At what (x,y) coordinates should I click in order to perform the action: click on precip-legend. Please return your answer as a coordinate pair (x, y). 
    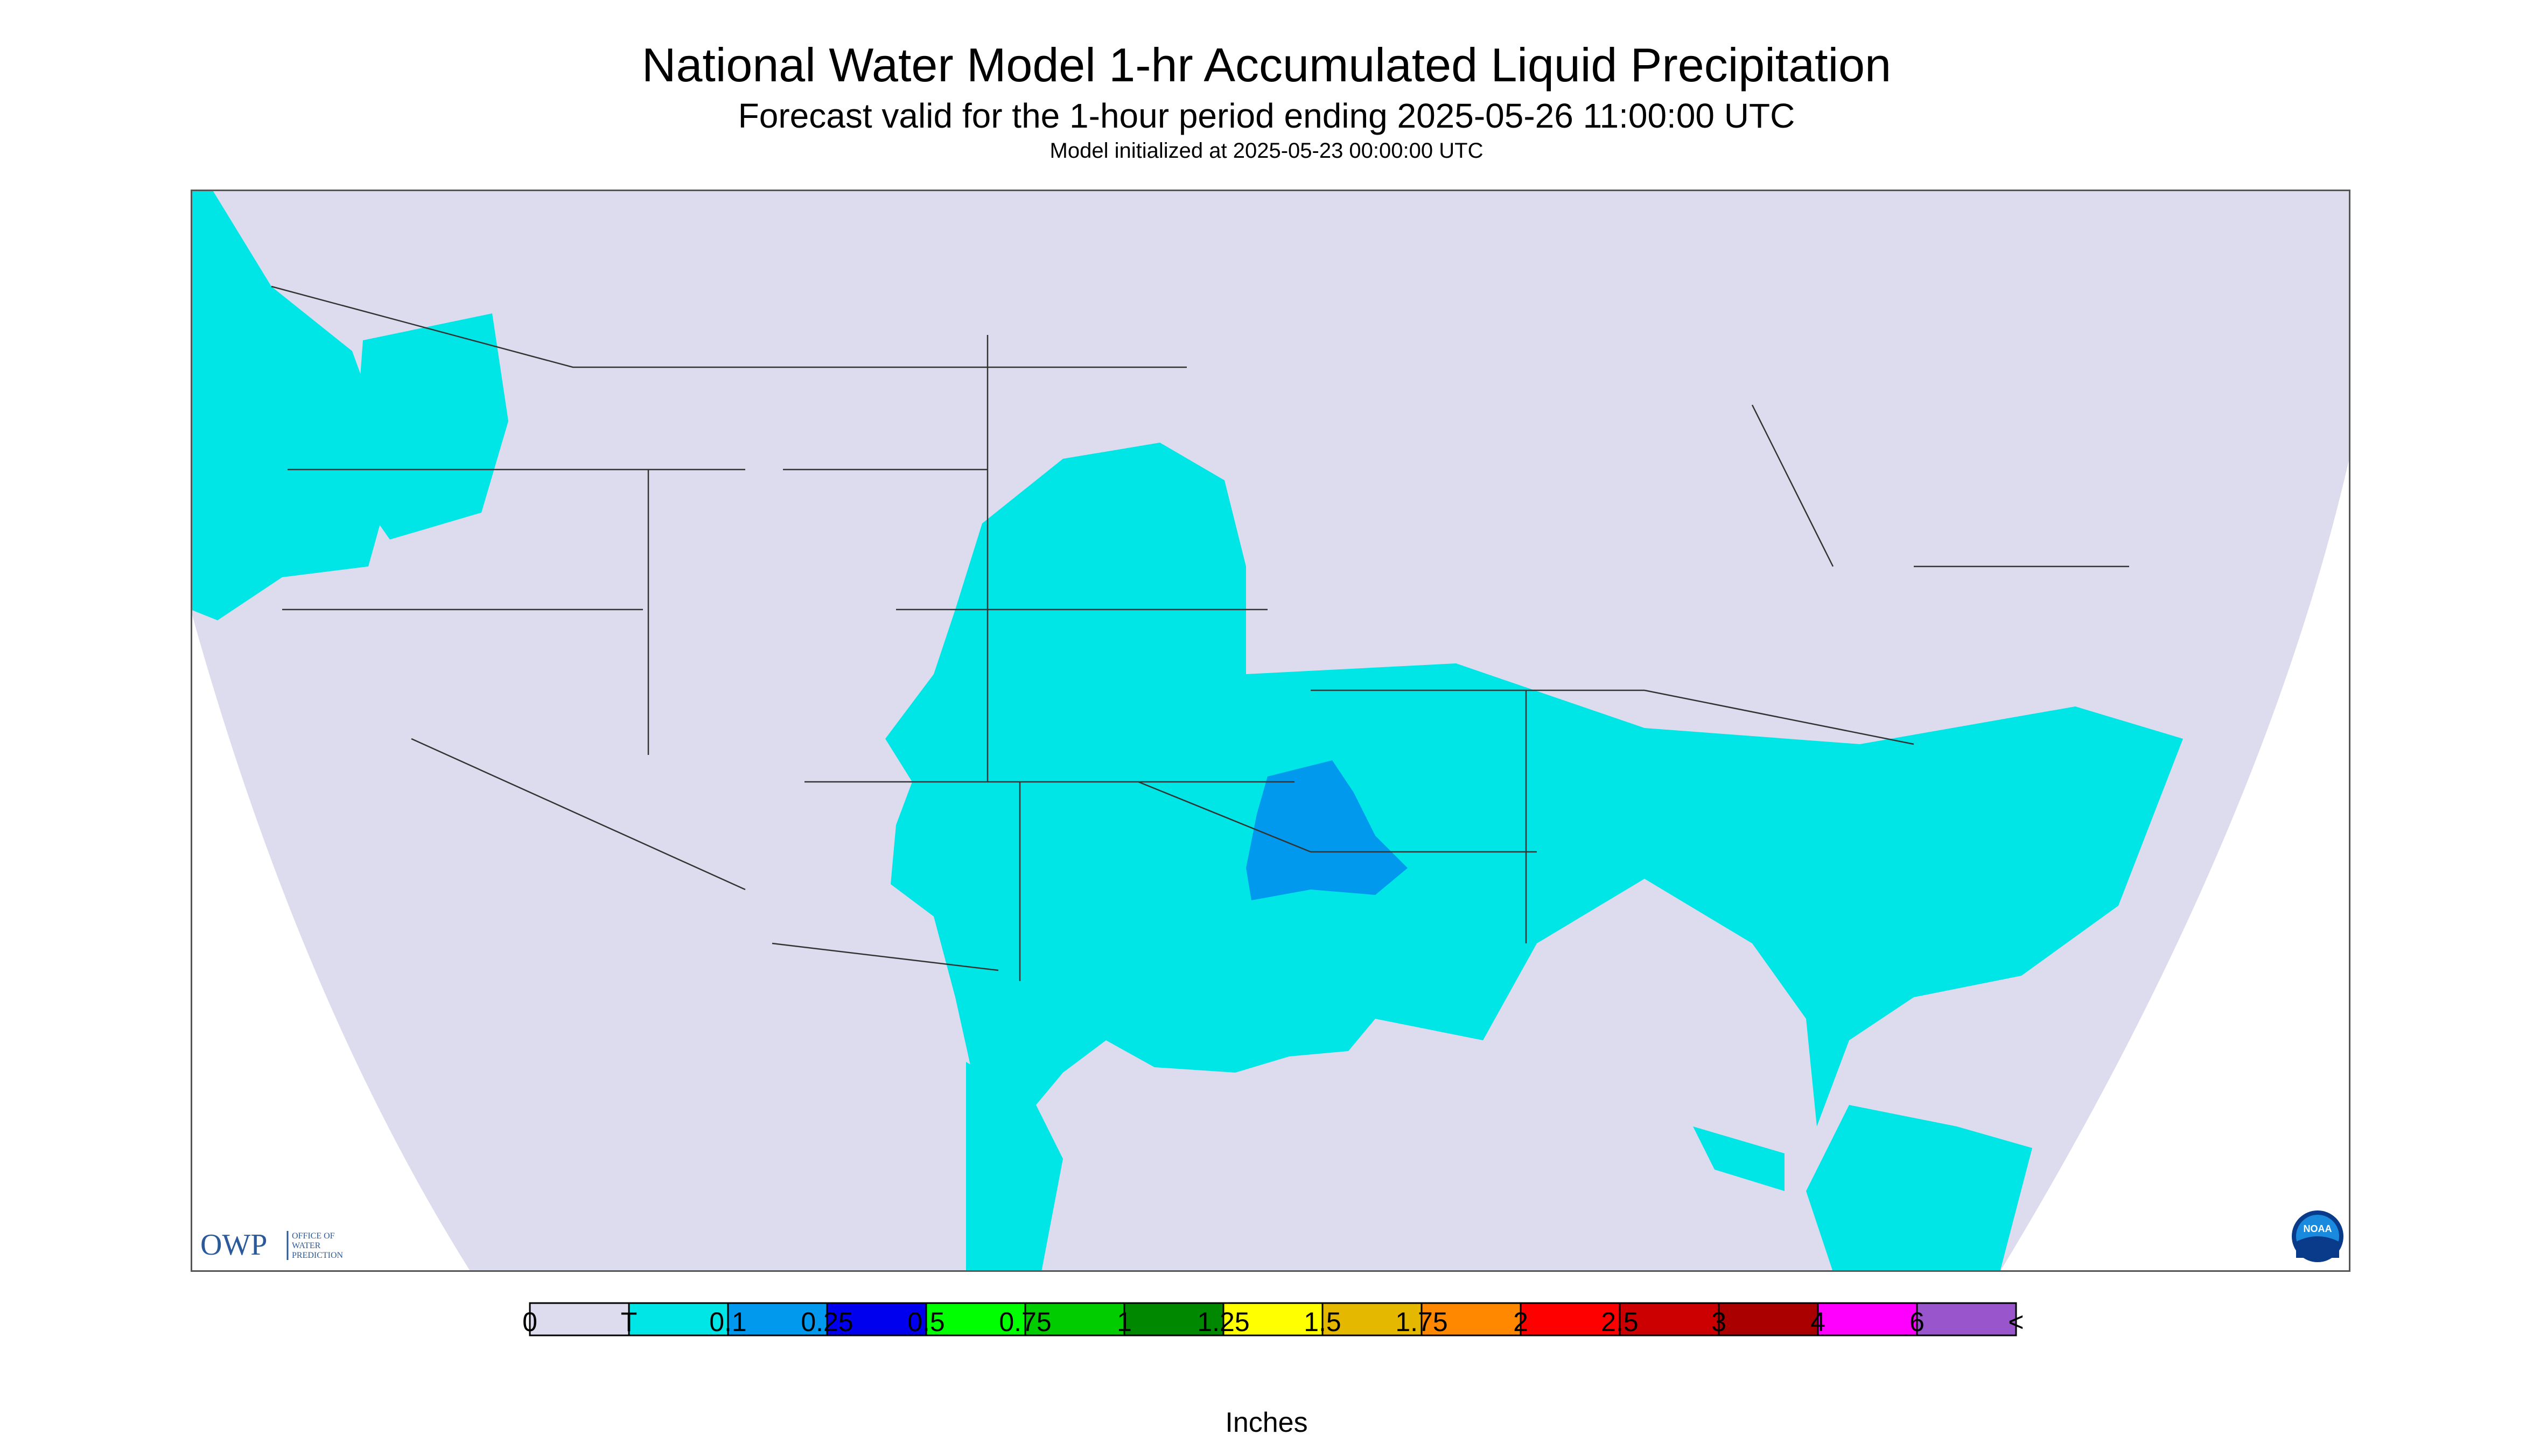
    Looking at the image, I should click on (1273, 1319).